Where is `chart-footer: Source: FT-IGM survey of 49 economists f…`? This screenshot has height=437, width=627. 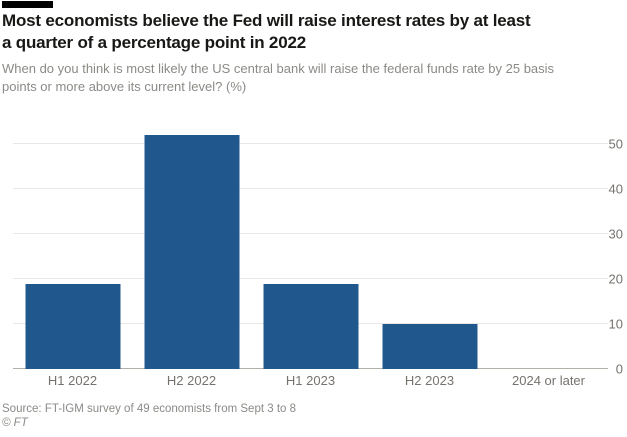 chart-footer: Source: FT-IGM survey of 49 economists f… is located at coordinates (149, 416).